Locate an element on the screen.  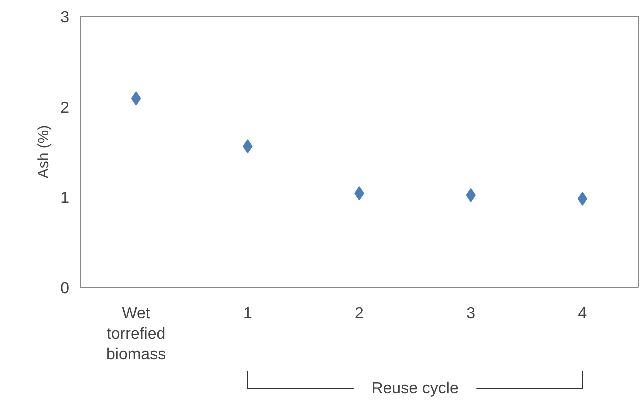
x-tick-label: 2 is located at coordinates (359, 314).